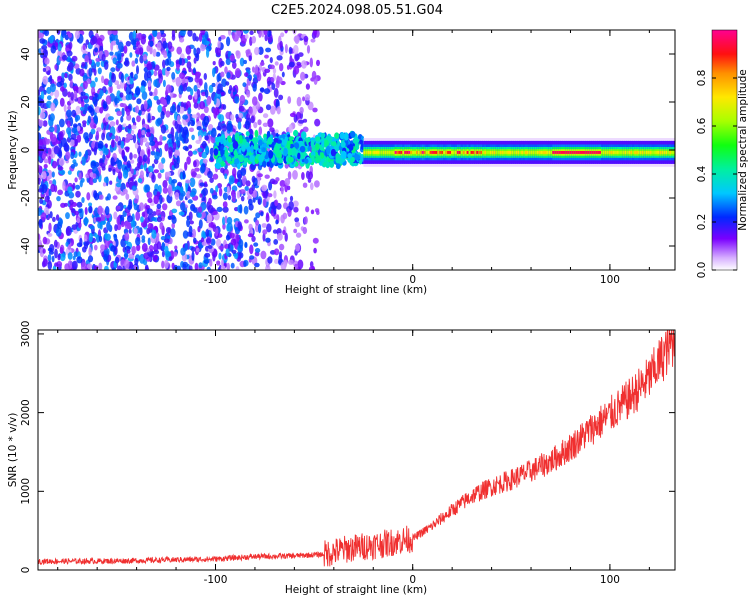 This screenshot has width=750, height=600. I want to click on y-tick-label: 1000, so click(26, 491).